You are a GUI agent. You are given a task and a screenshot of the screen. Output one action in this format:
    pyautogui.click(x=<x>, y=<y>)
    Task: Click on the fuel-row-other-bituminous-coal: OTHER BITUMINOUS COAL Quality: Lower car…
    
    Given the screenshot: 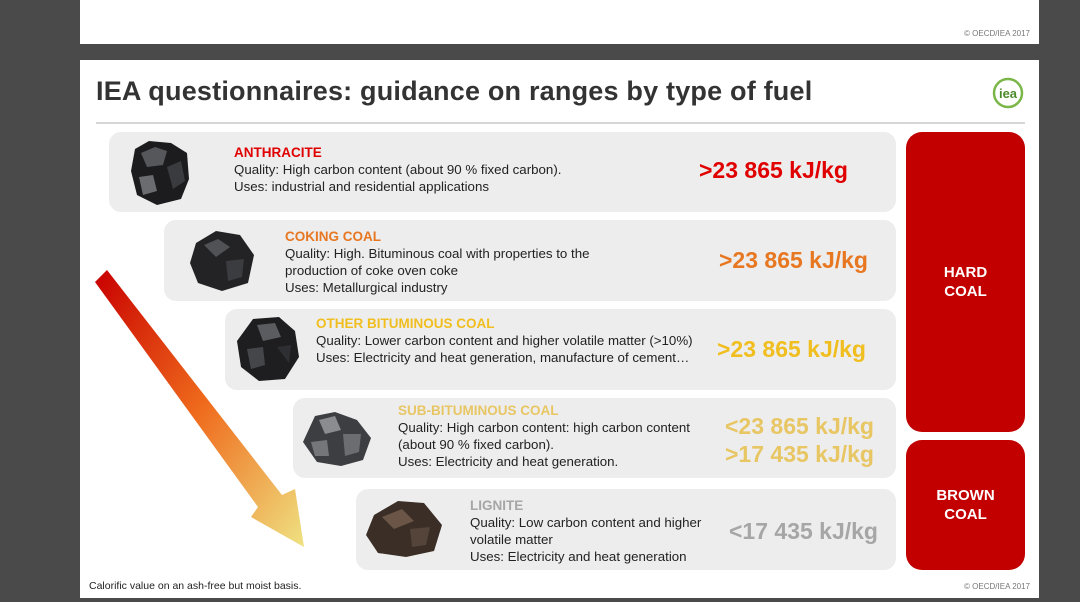 What is the action you would take?
    pyautogui.click(x=560, y=349)
    